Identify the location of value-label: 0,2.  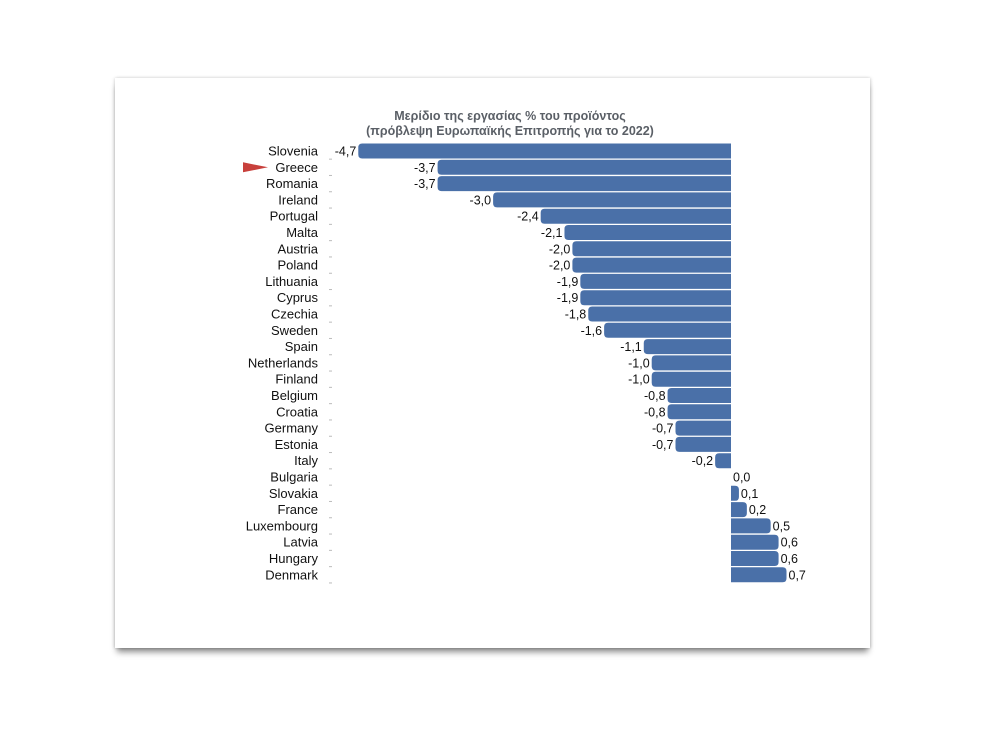
(757, 510).